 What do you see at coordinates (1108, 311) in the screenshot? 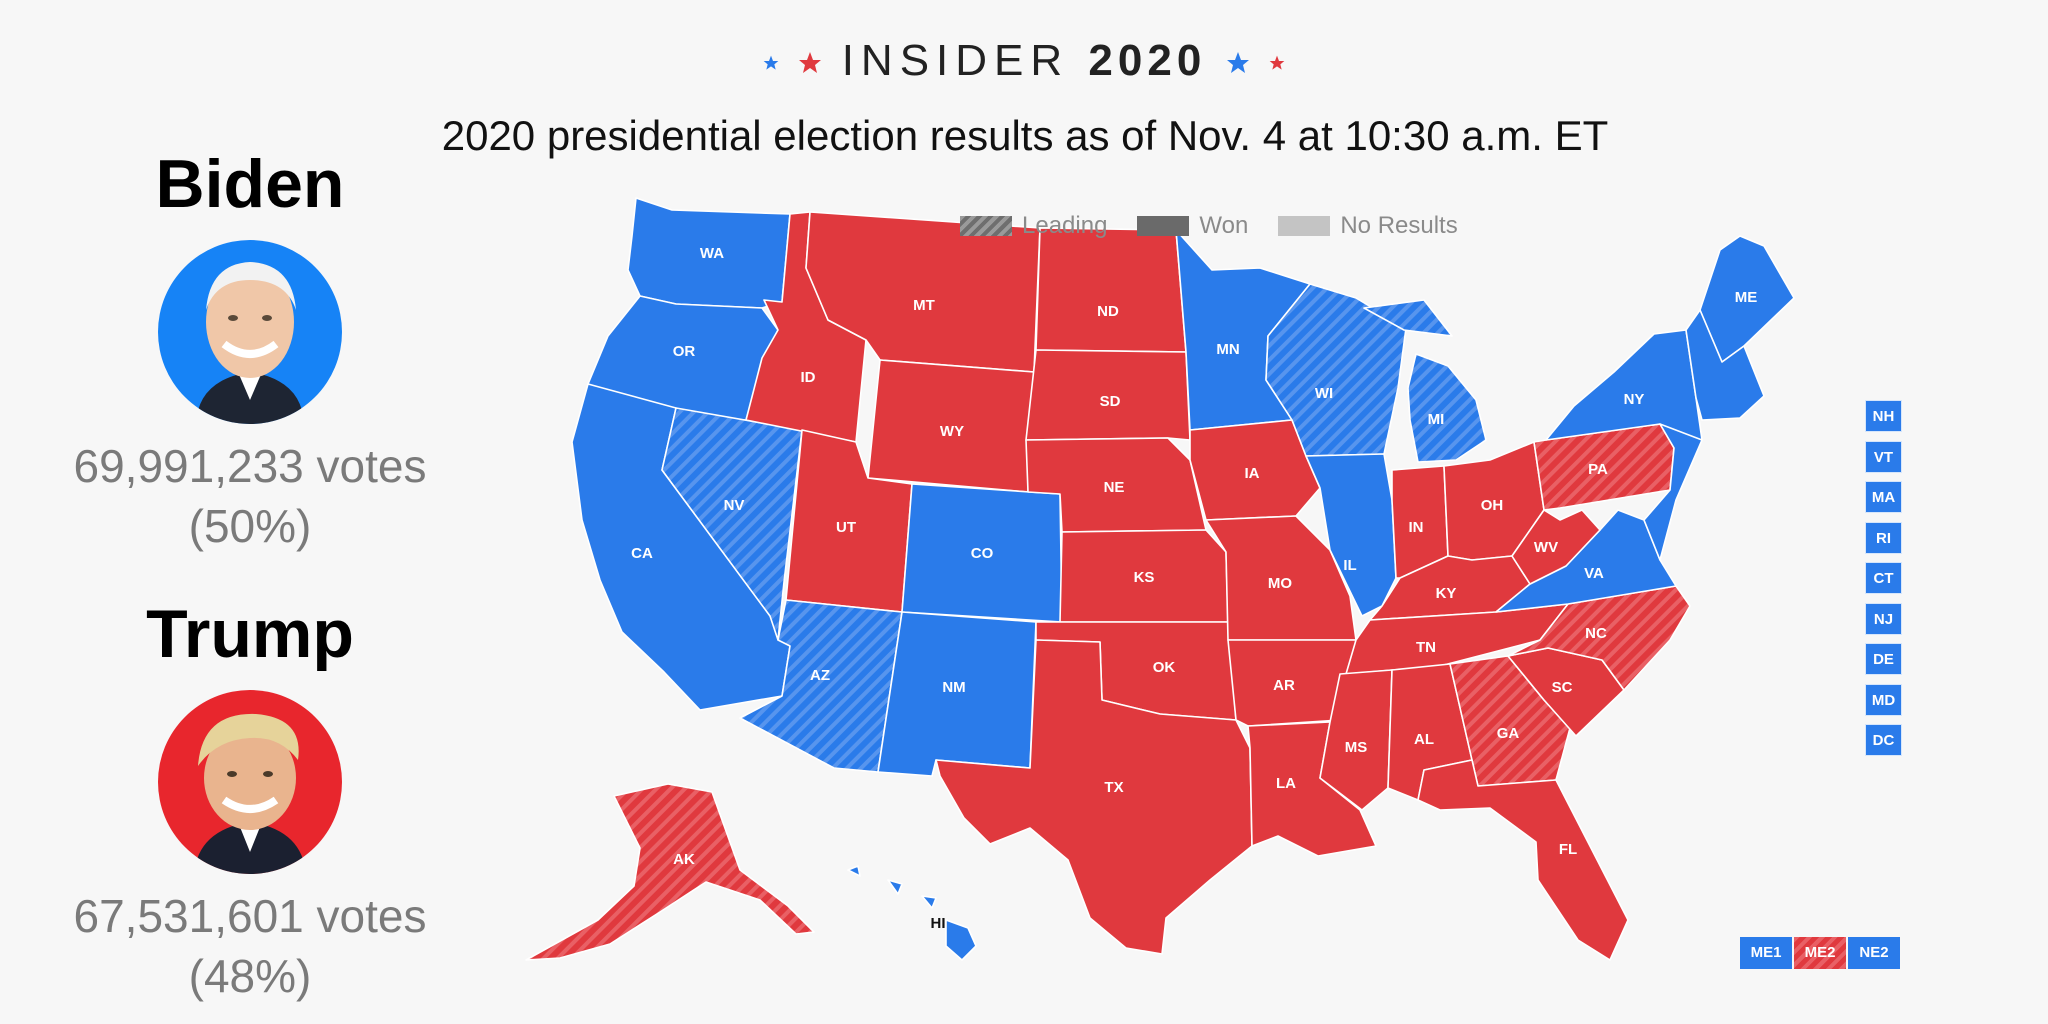
I see `svg-text: ND` at bounding box center [1108, 311].